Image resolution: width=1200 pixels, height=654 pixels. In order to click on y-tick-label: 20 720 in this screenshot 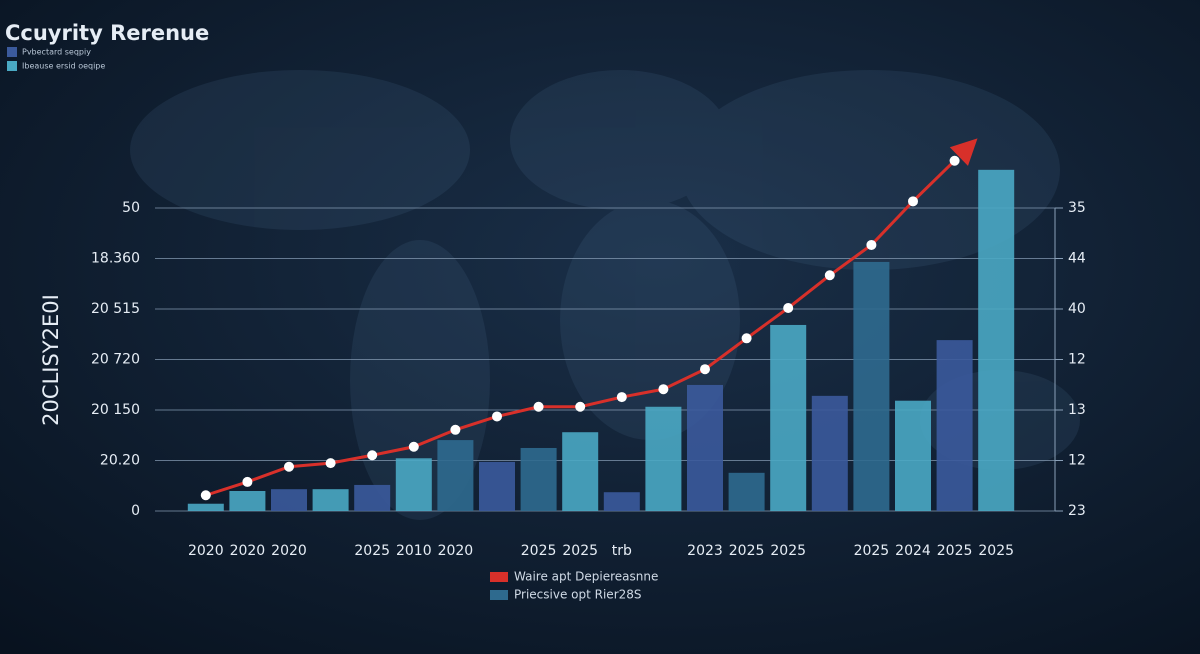, I will do `click(115, 360)`.